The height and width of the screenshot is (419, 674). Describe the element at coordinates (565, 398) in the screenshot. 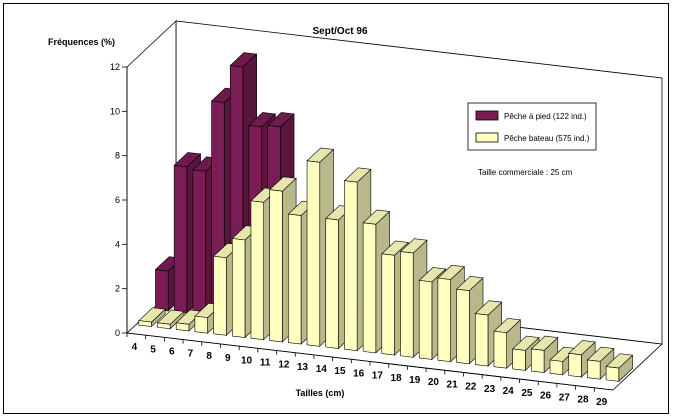

I see `x-tick-label: 27` at that location.